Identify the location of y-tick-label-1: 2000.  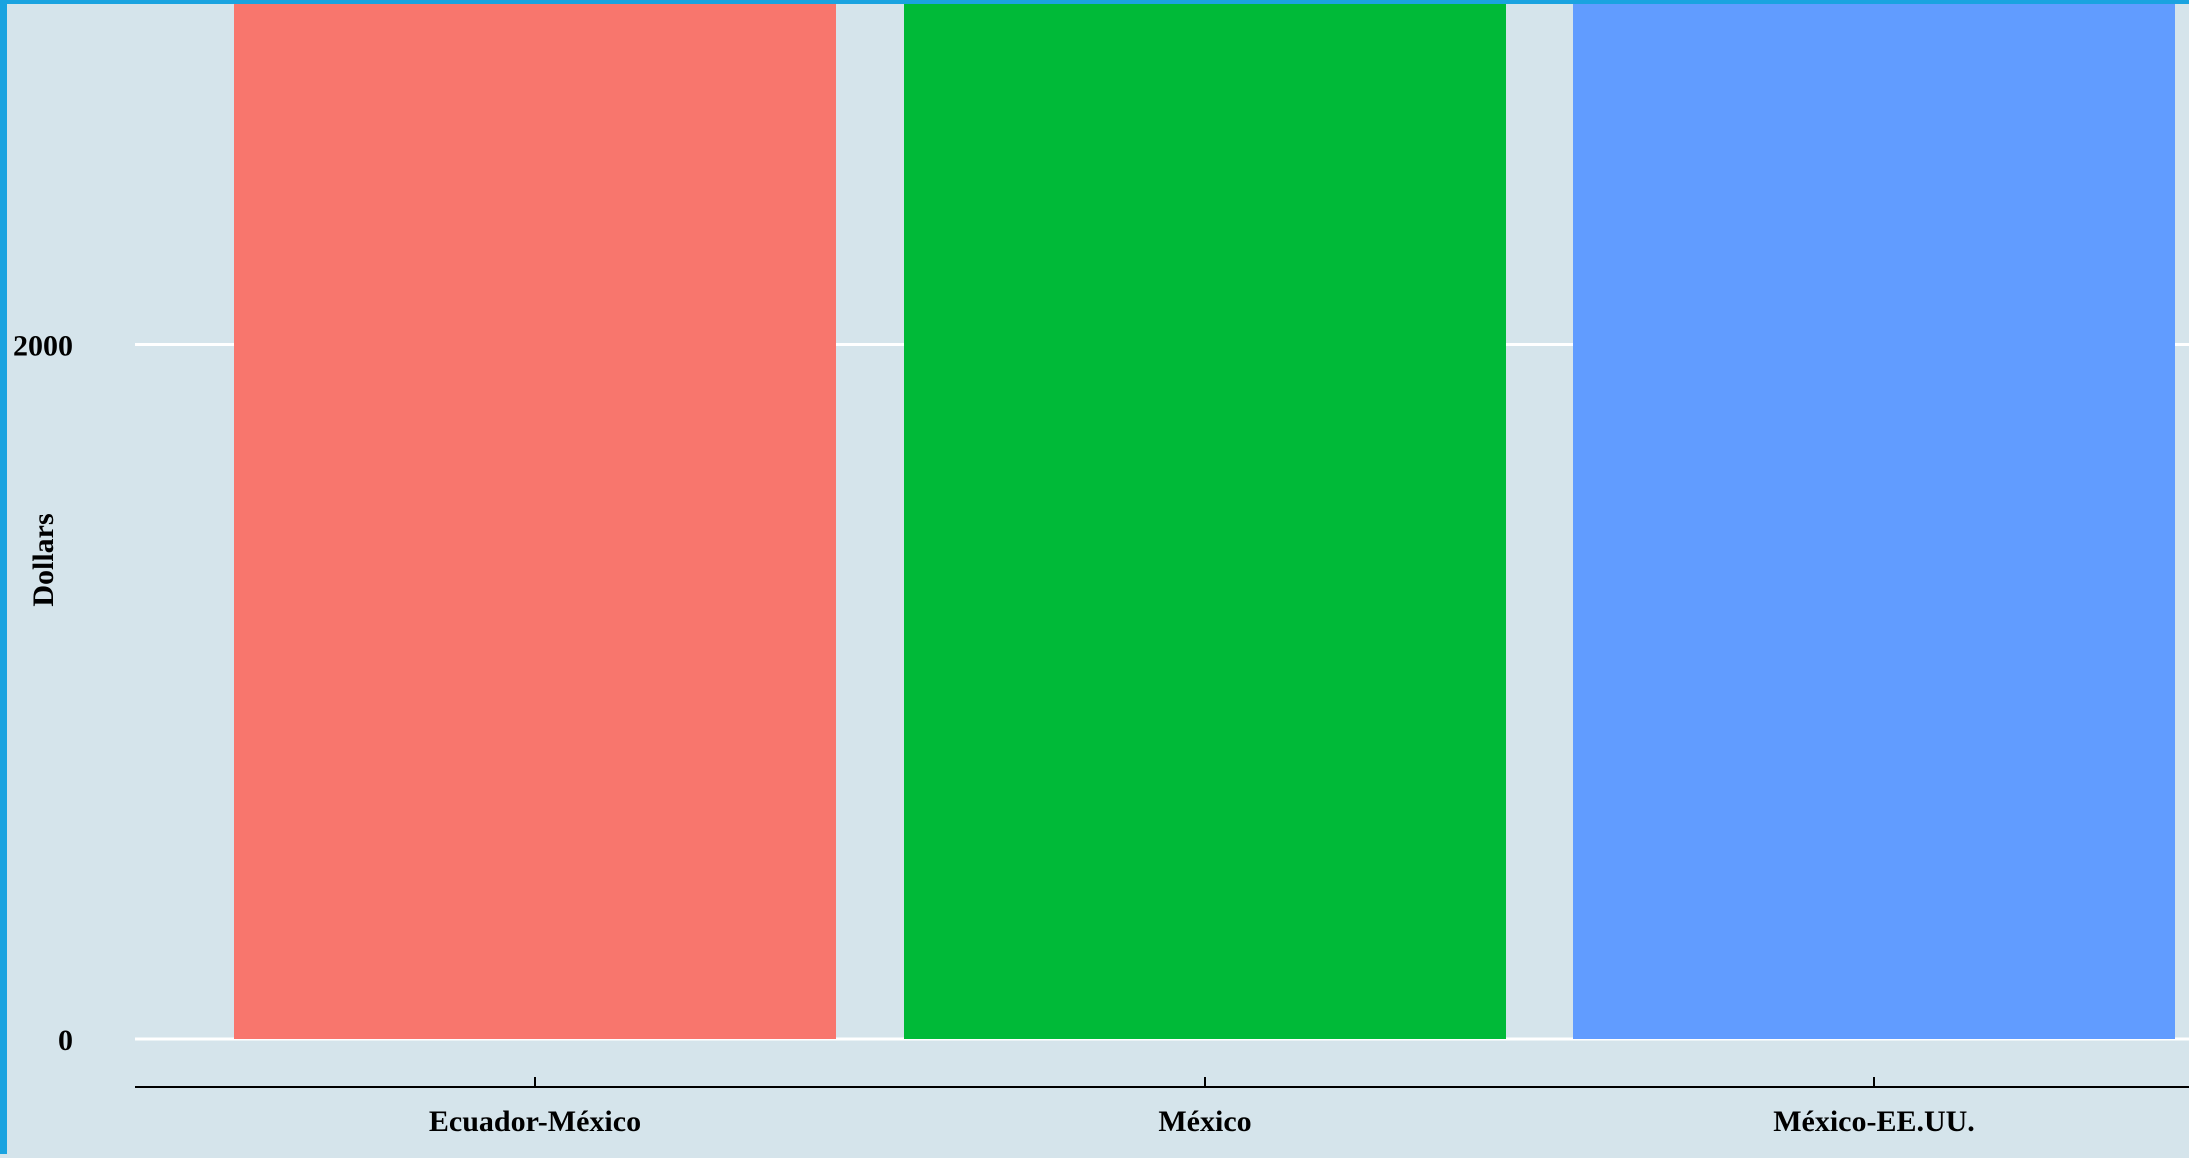
(43, 346).